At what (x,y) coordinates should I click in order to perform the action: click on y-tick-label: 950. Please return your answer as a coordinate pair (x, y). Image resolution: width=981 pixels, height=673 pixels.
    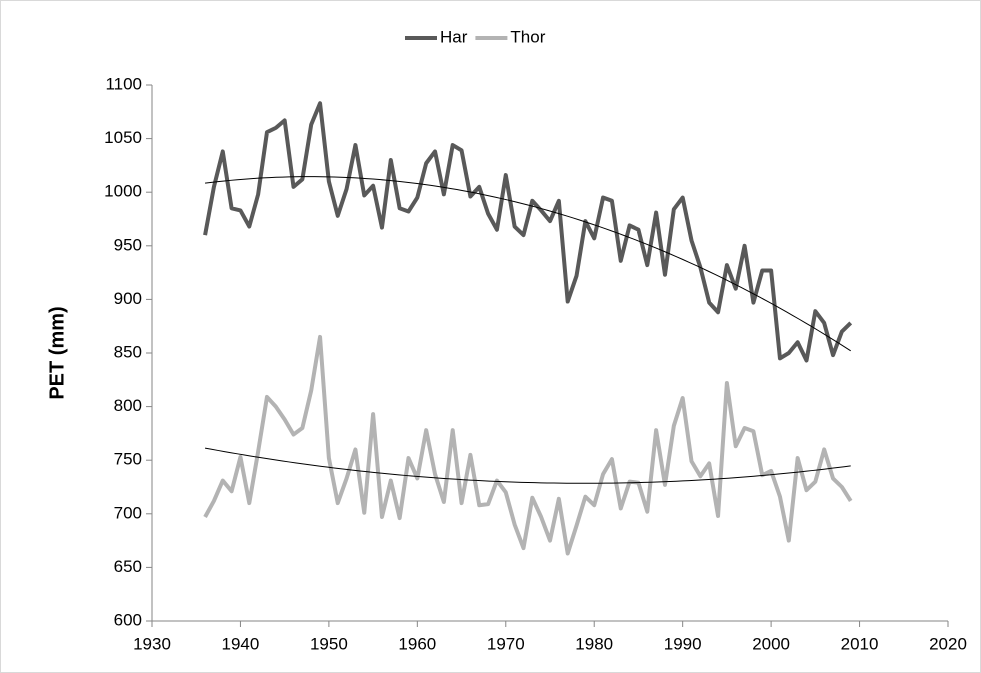
    Looking at the image, I should click on (128, 244).